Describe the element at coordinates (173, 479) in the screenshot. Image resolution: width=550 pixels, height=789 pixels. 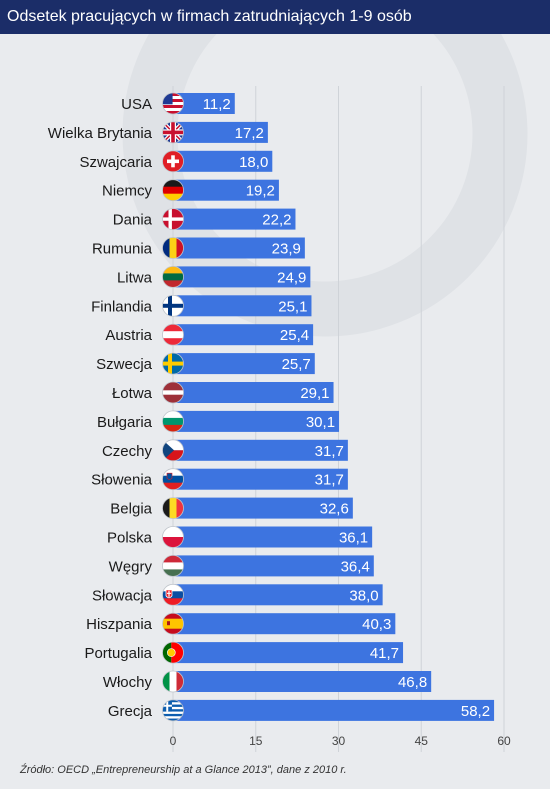
I see `flag-si-icon` at that location.